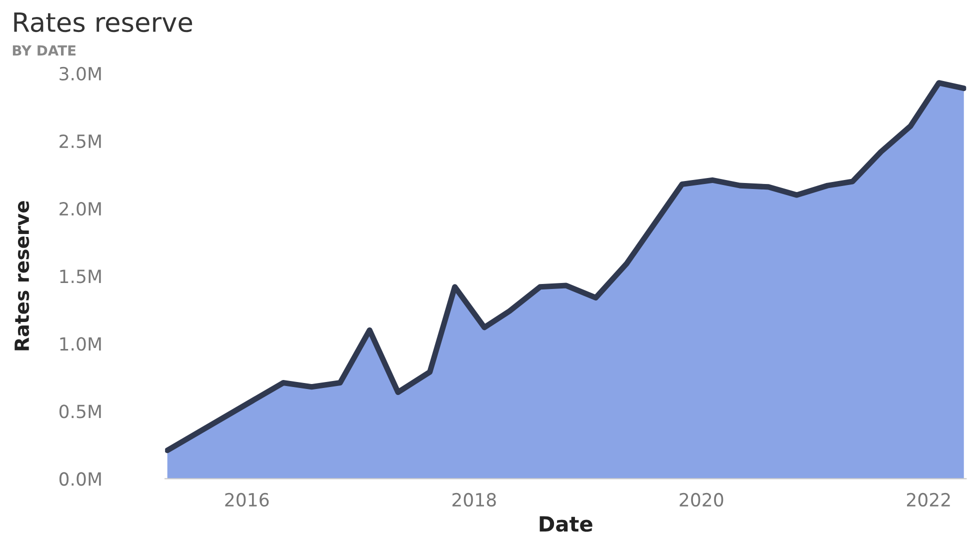  I want to click on y-tick-label: 0.0M, so click(80, 479).